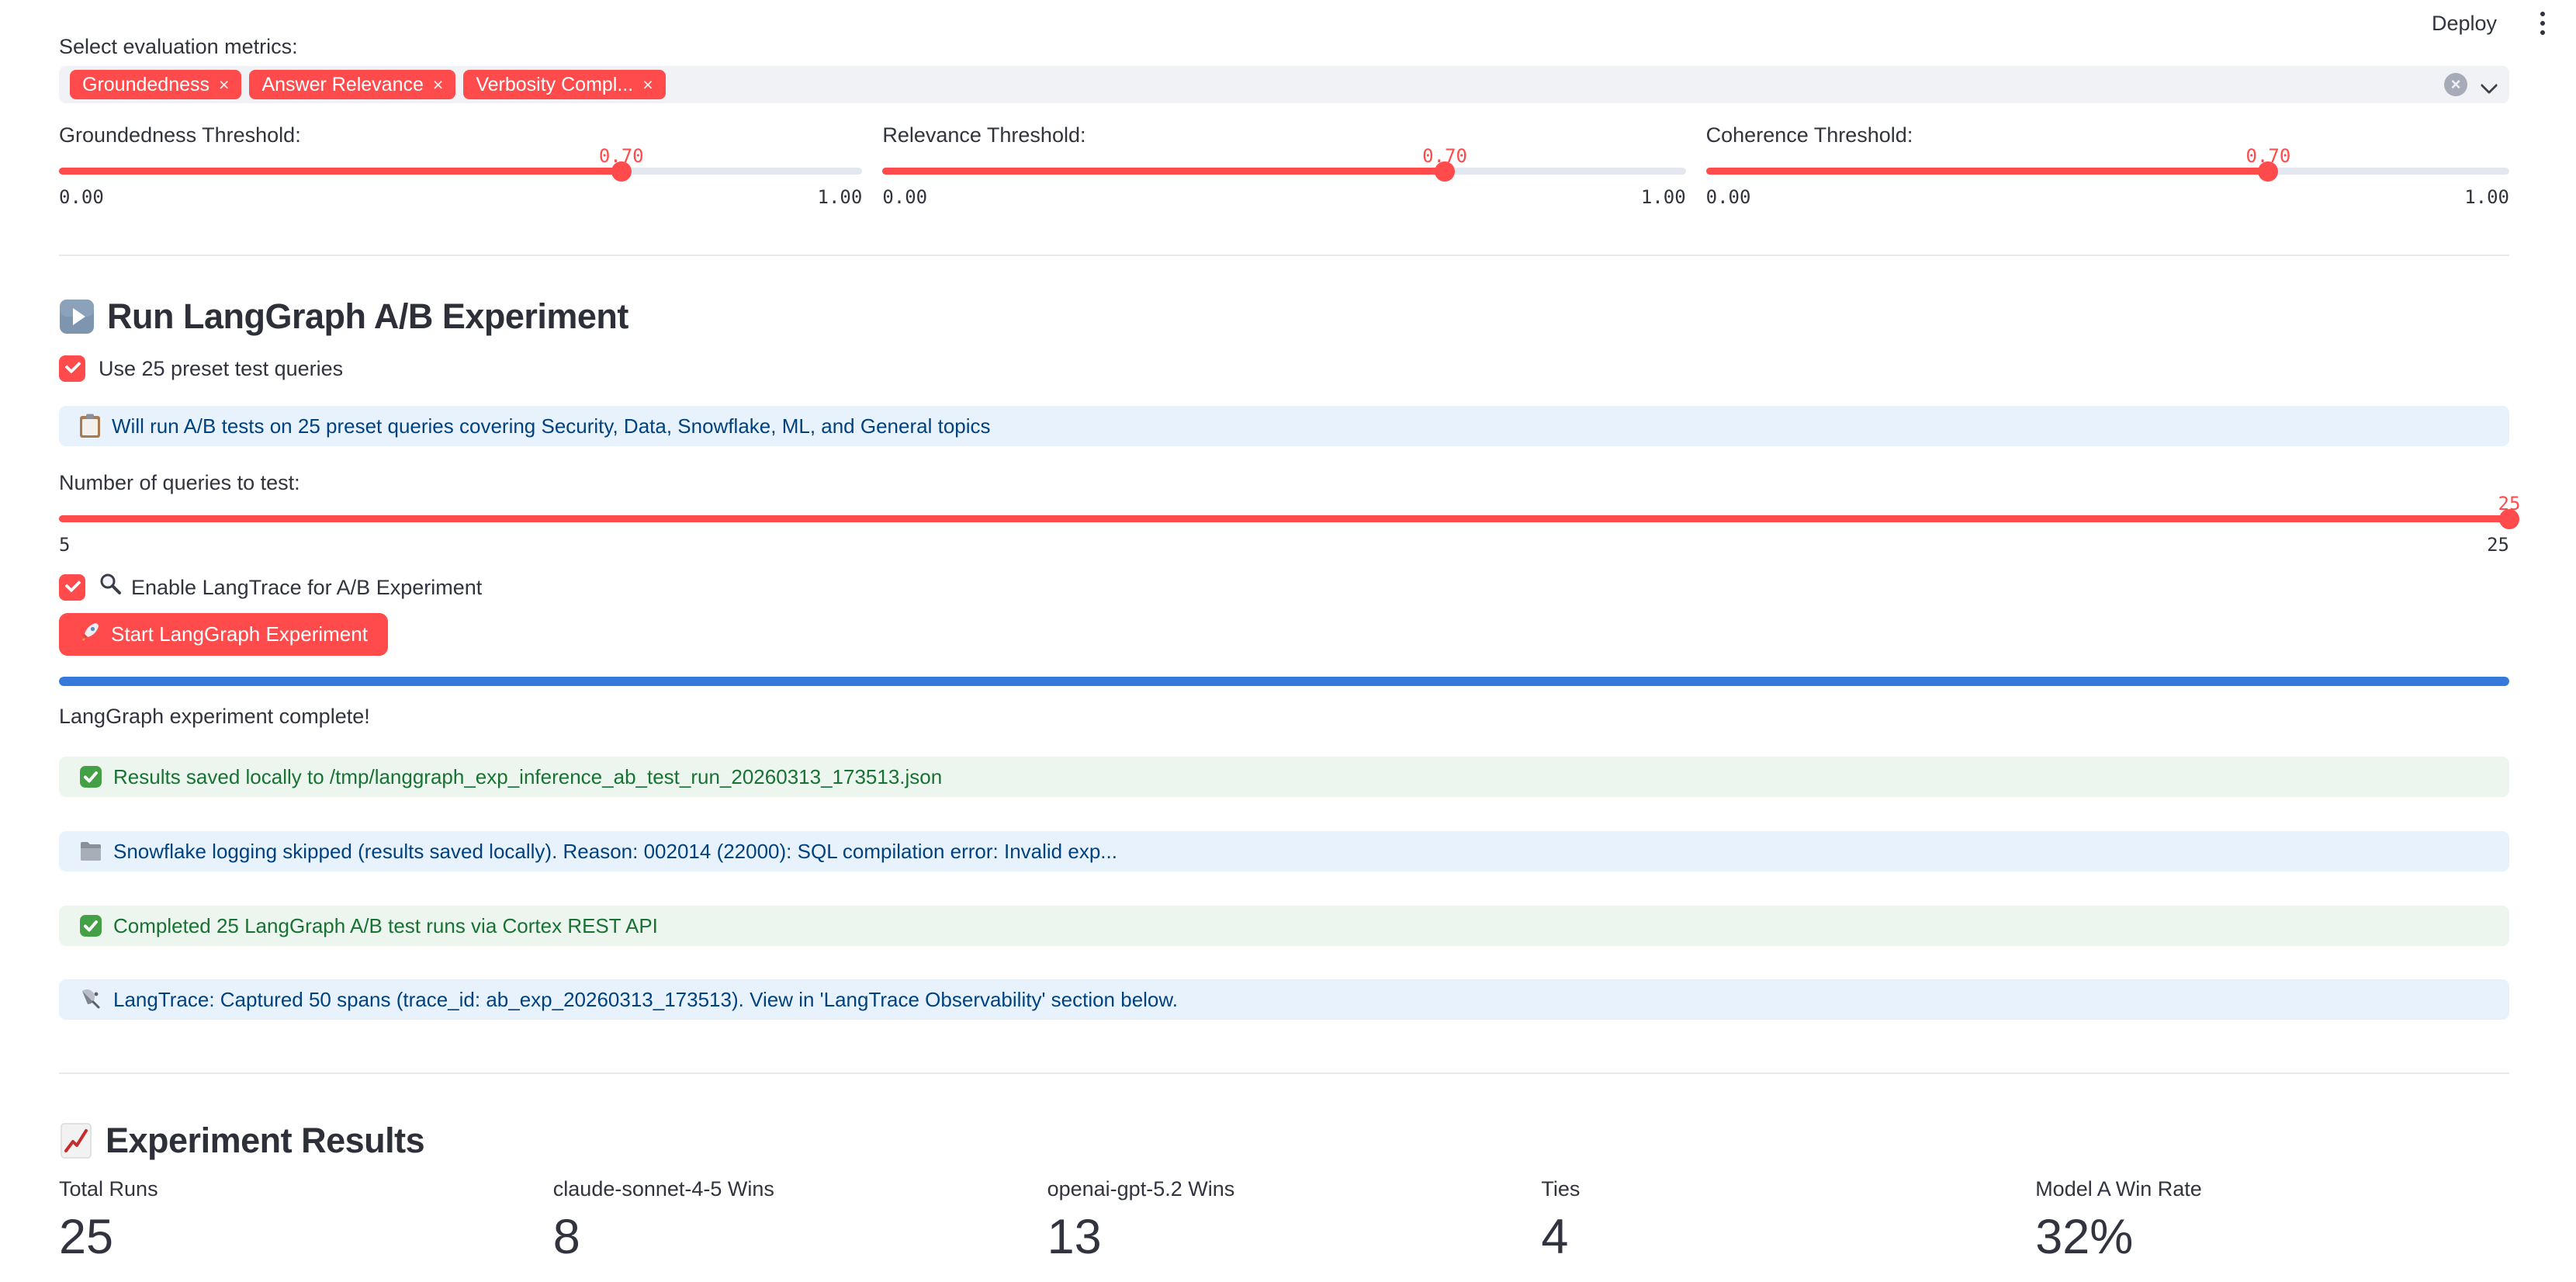  I want to click on slider-relevance-threshold: Relevance Threshold: 0.70 0.00 1.00, so click(1284, 169).